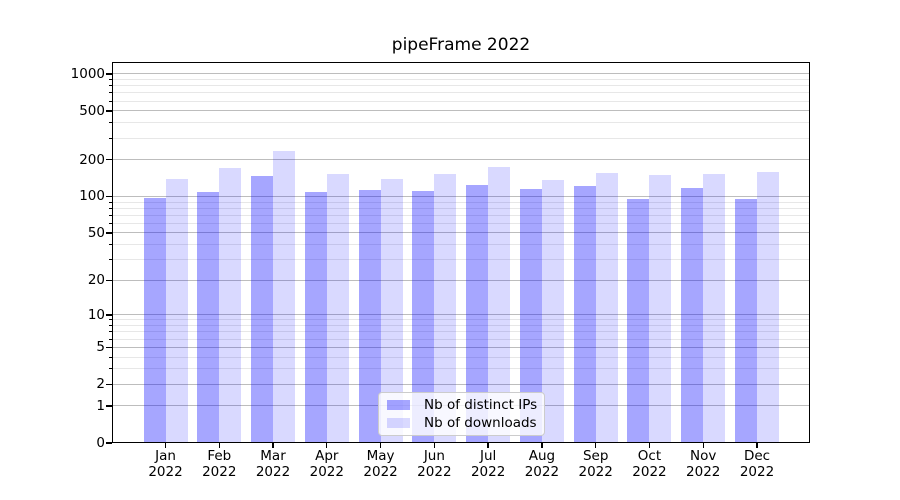 Image resolution: width=900 pixels, height=500 pixels. I want to click on bar-distinct-ips-jan, so click(154, 320).